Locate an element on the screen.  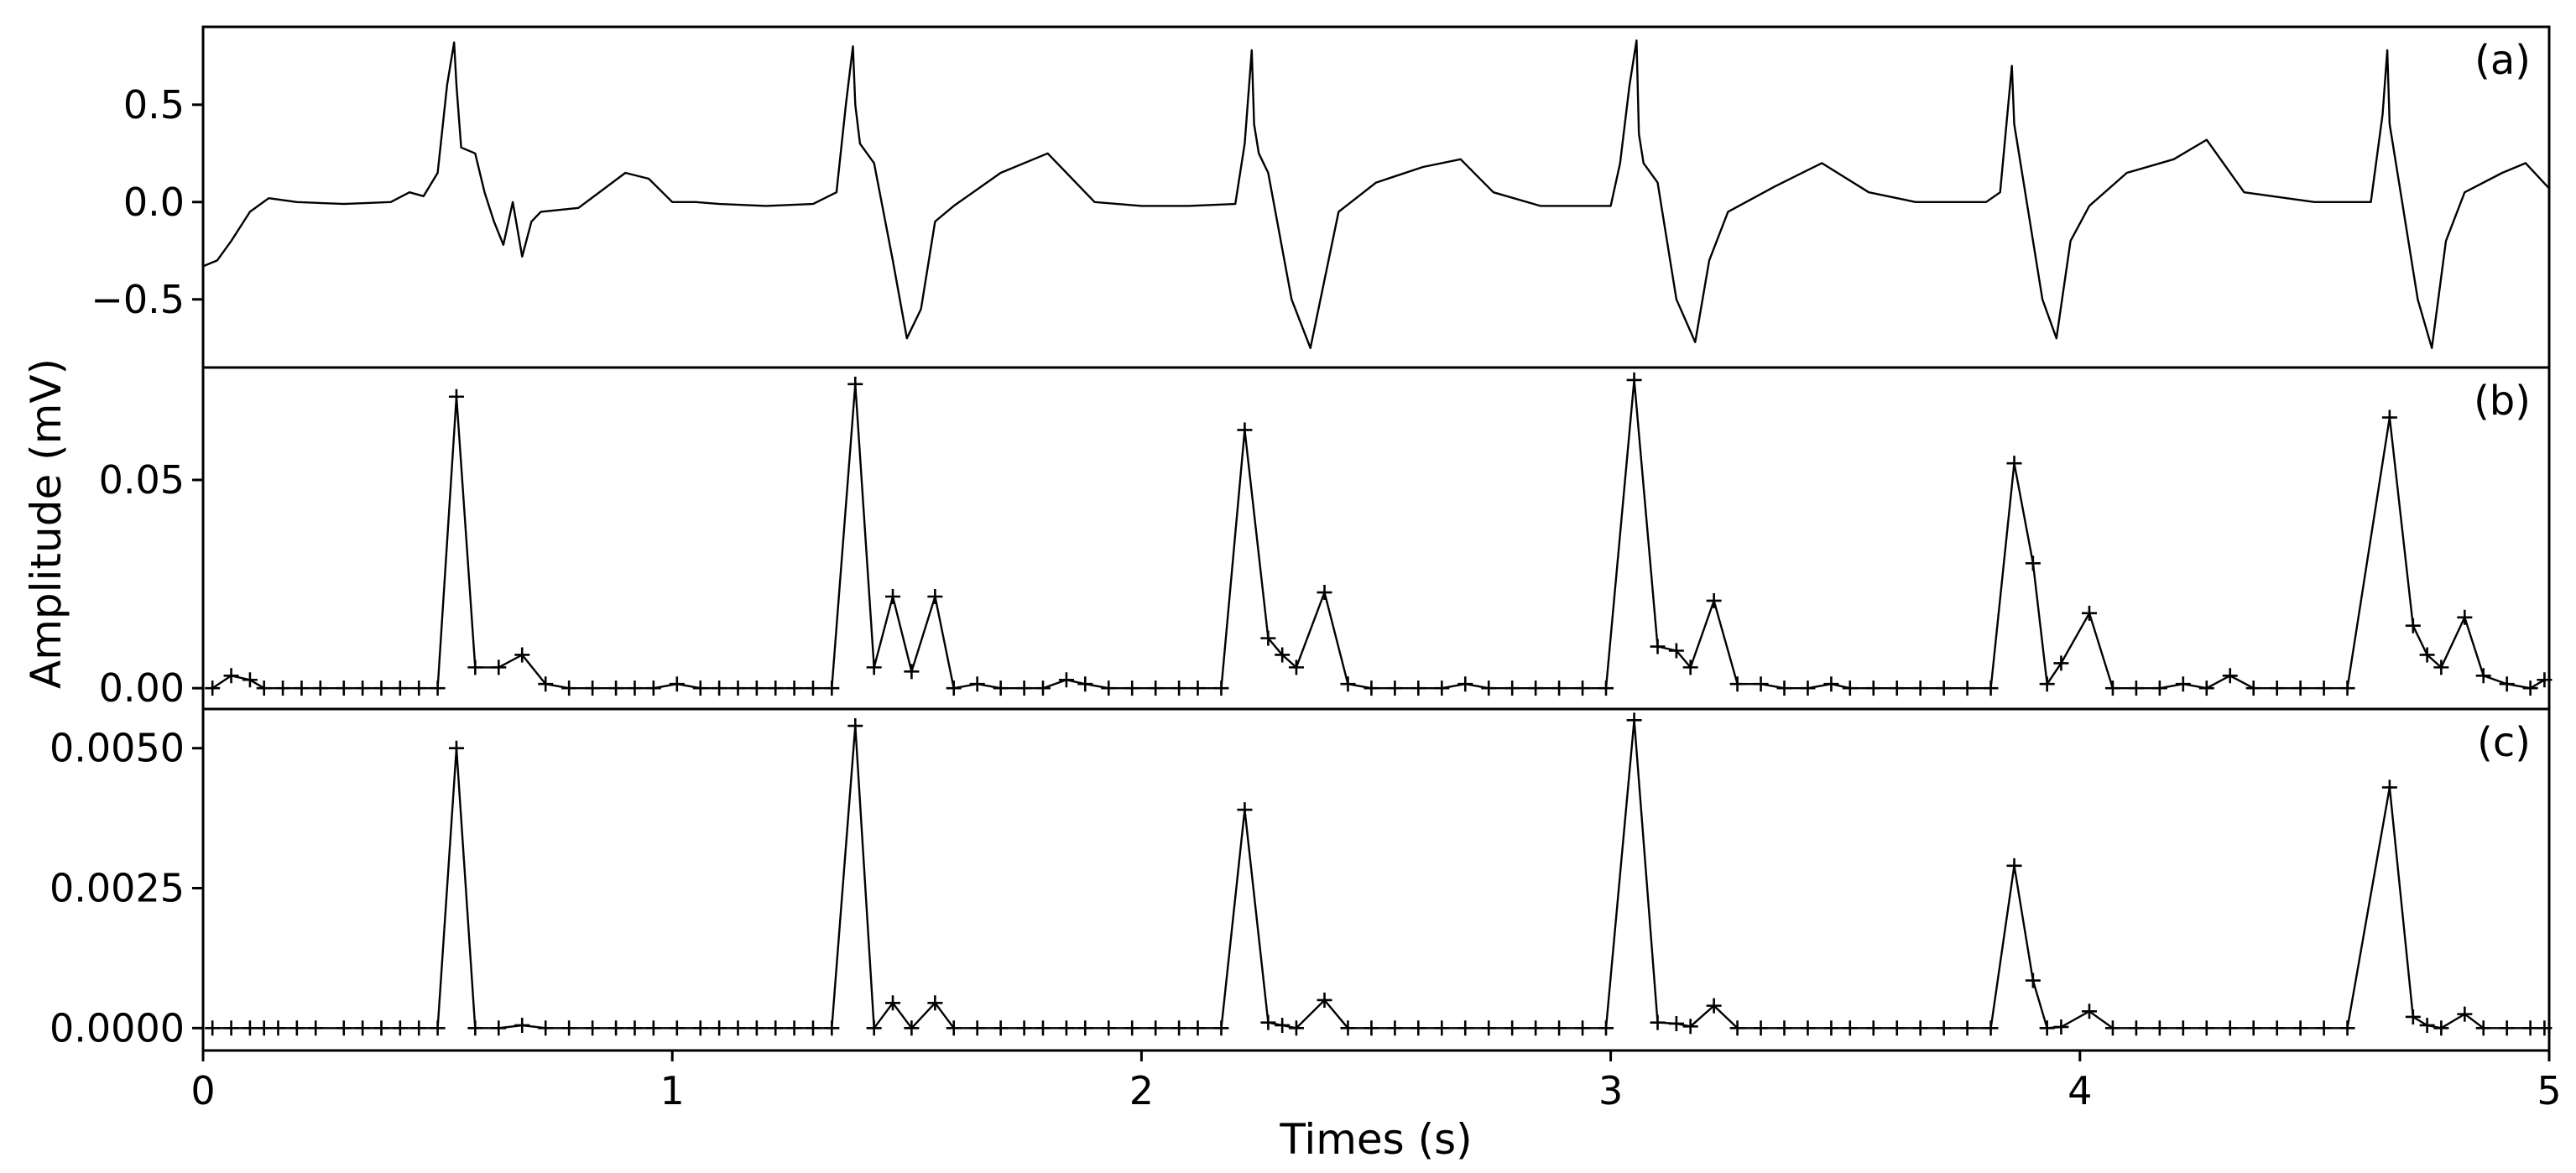
x-tick-label: 3 is located at coordinates (1610, 1090).